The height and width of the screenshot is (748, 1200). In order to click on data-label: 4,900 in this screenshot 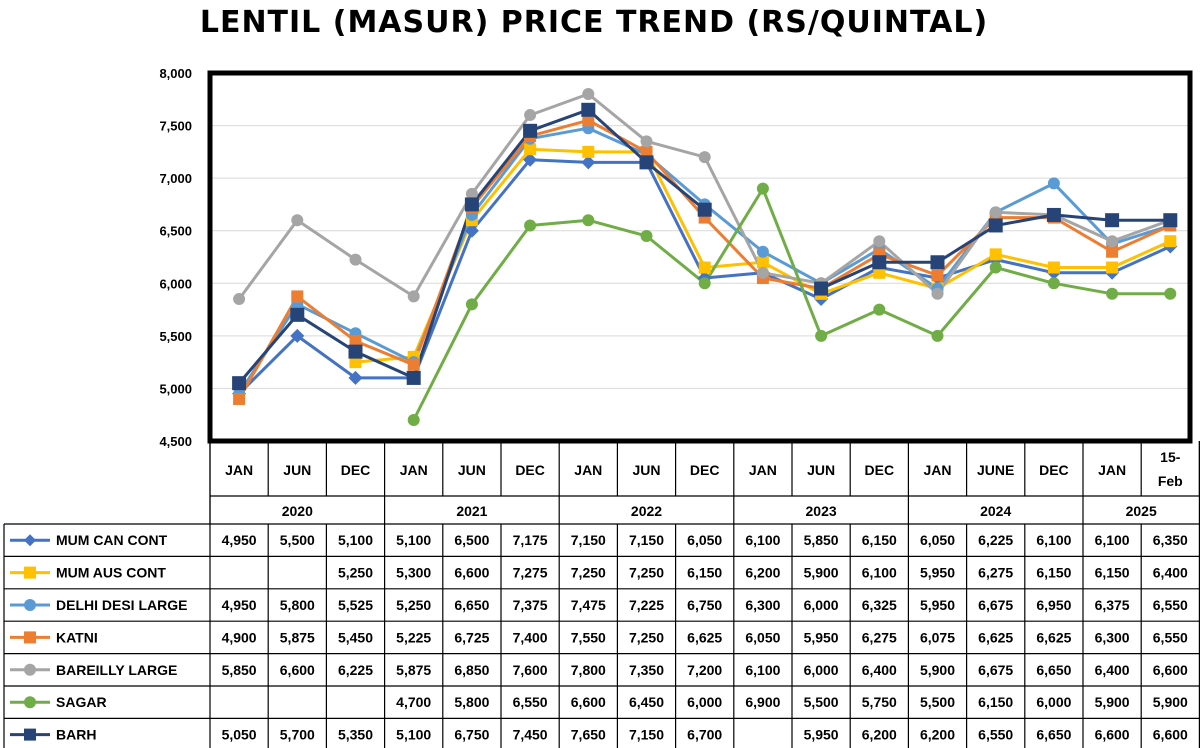, I will do `click(239, 637)`.